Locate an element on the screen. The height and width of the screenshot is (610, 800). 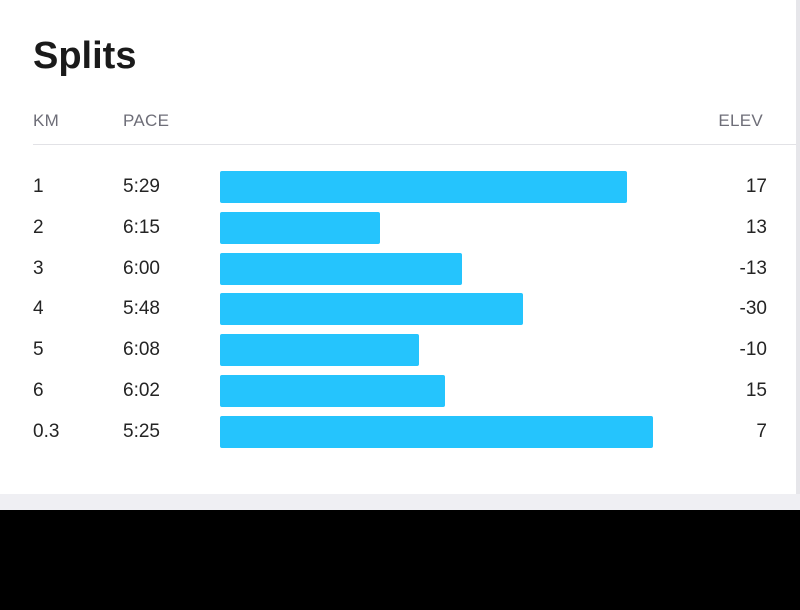
split-pace: 5:25 is located at coordinates (141, 431).